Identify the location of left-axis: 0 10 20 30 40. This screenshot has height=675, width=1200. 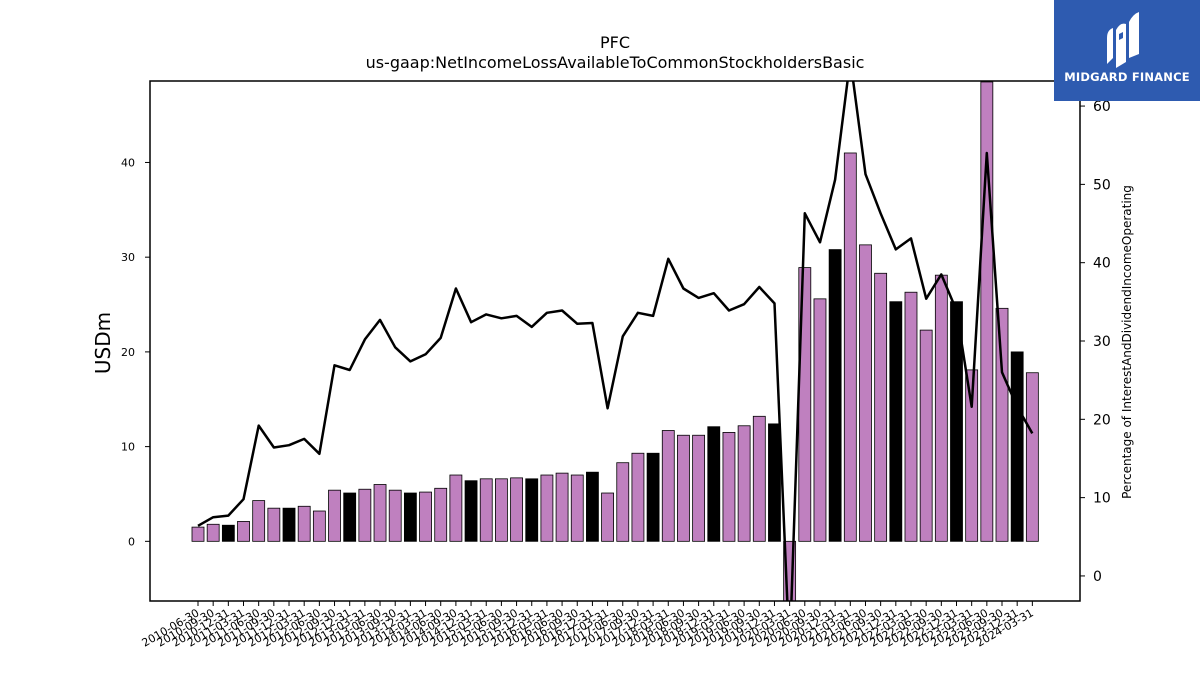
(135, 352).